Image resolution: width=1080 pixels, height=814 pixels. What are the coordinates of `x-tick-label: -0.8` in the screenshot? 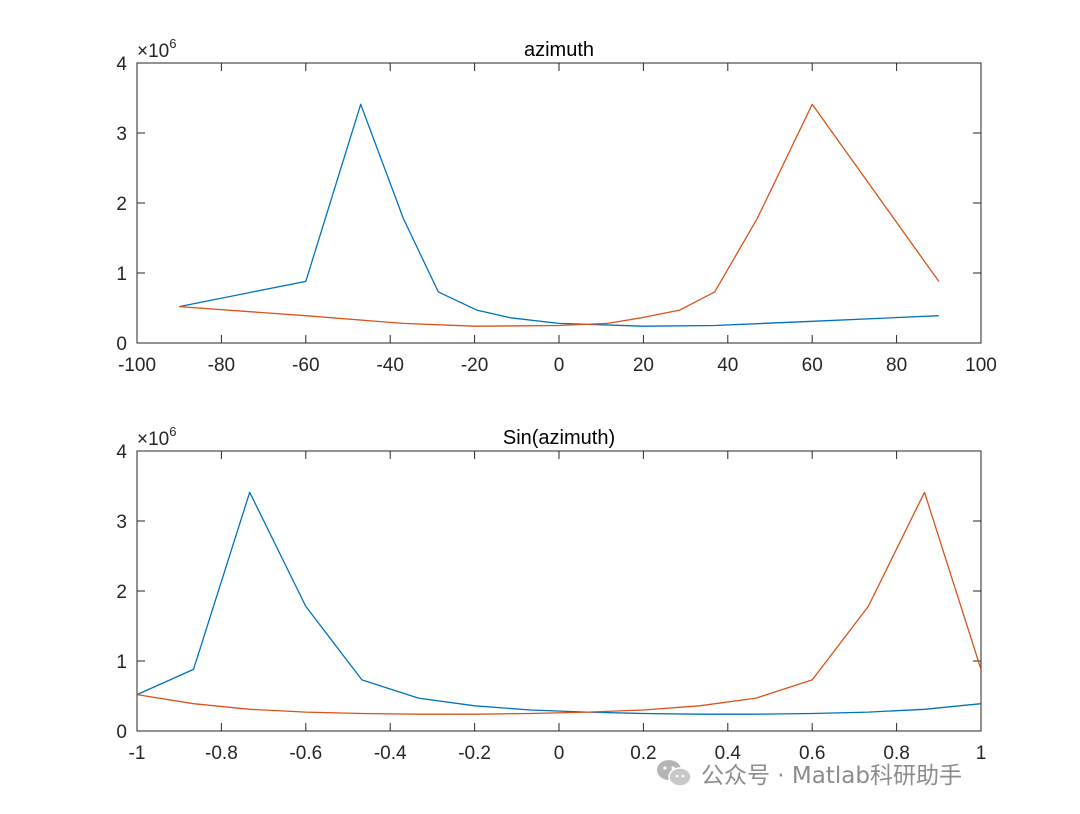 It's located at (221, 753).